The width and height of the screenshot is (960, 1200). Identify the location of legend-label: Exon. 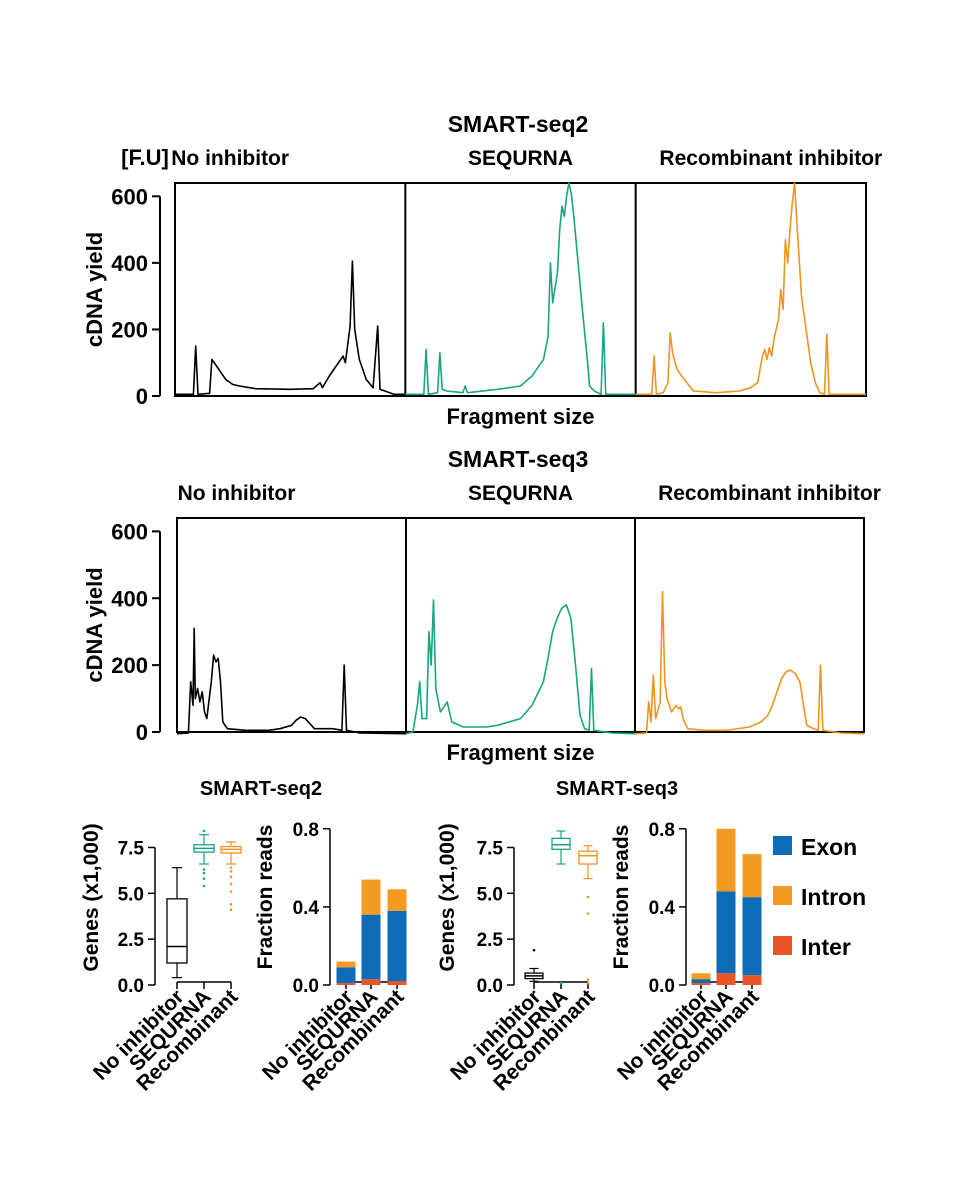
(829, 847).